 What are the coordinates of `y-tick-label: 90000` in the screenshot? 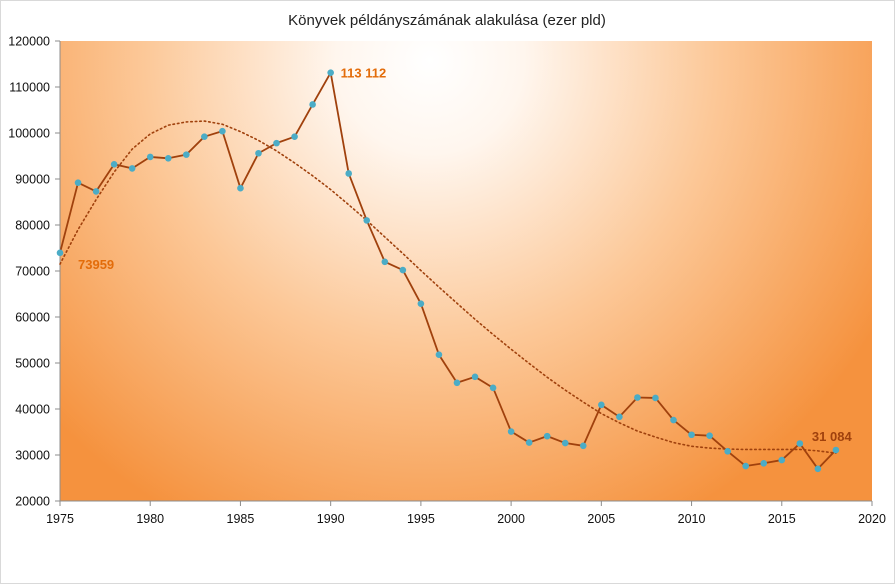 It's located at (32, 180).